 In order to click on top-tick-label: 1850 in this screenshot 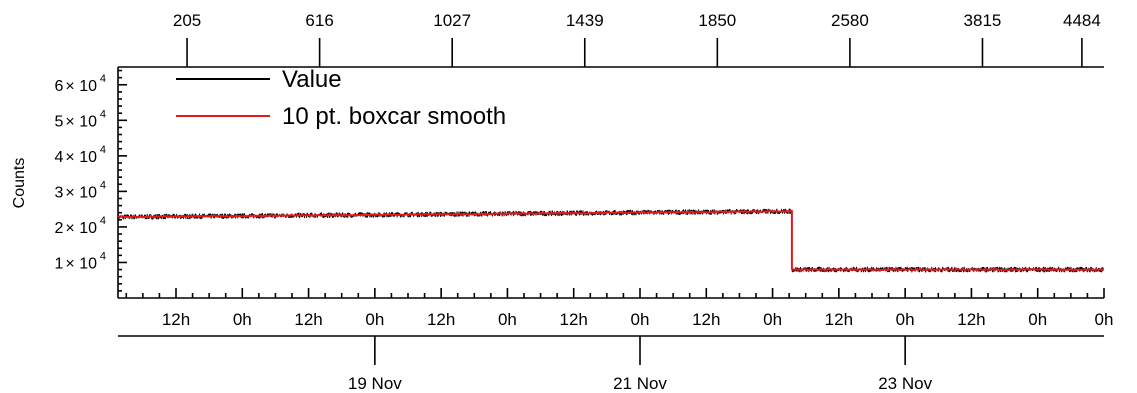, I will do `click(717, 20)`.